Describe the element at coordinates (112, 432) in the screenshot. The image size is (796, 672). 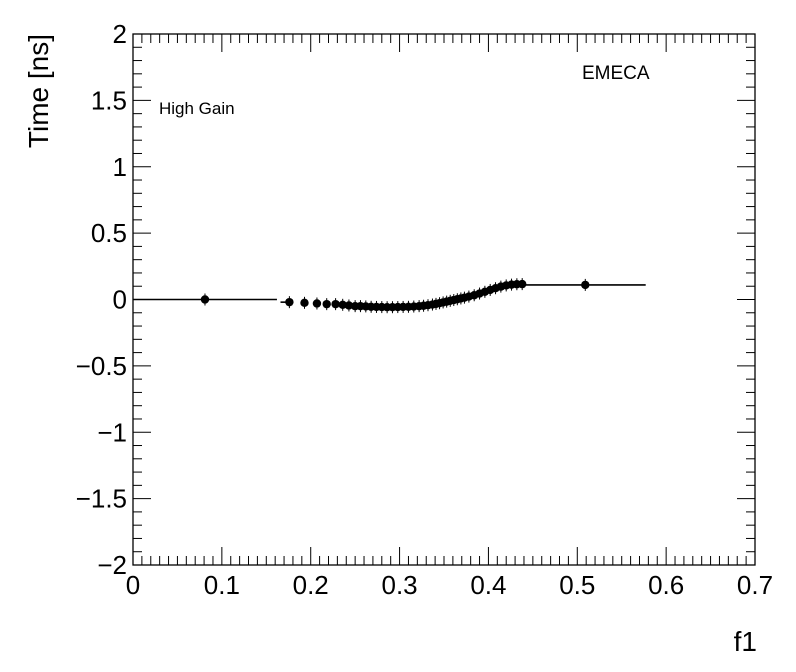
I see `y-tick-label: −1` at that location.